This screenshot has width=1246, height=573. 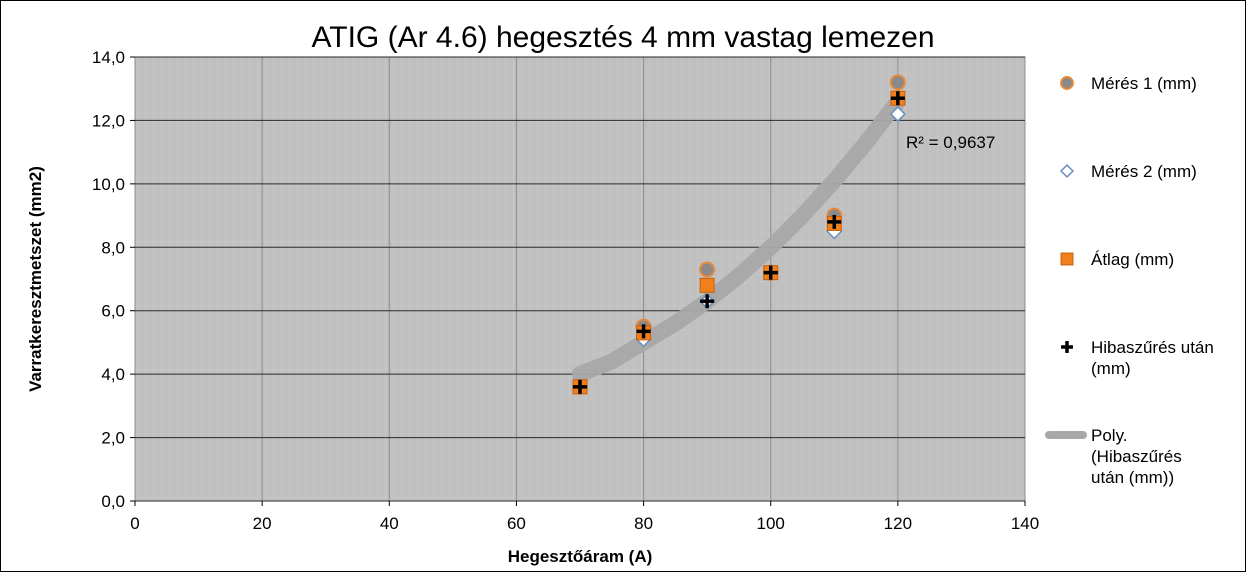 I want to click on x-tick-label: 0, so click(x=134, y=523).